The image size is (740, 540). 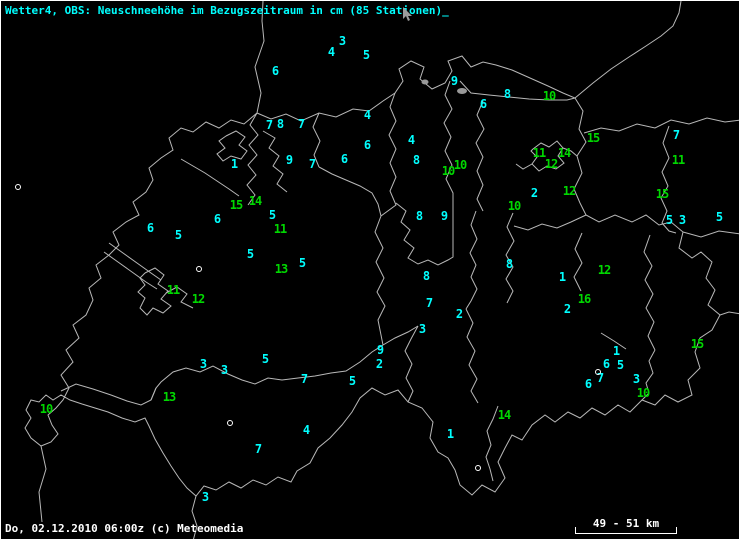 I want to click on scale-bar: 49 - 51 km, so click(x=626, y=527).